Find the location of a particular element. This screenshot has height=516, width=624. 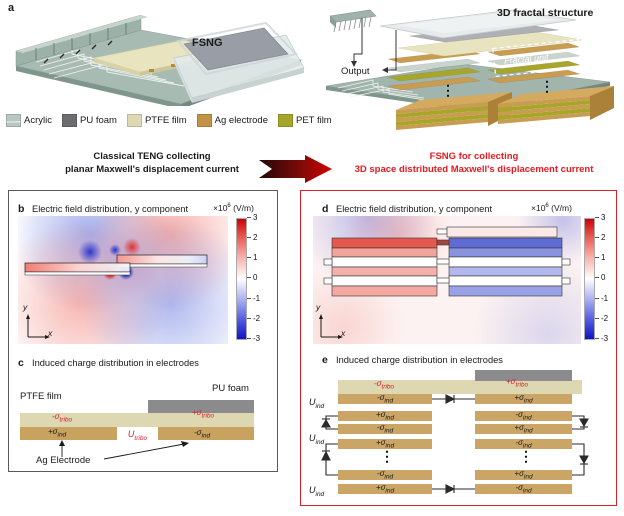

fractal-structure-title: 3D fractal structure is located at coordinates (545, 13).